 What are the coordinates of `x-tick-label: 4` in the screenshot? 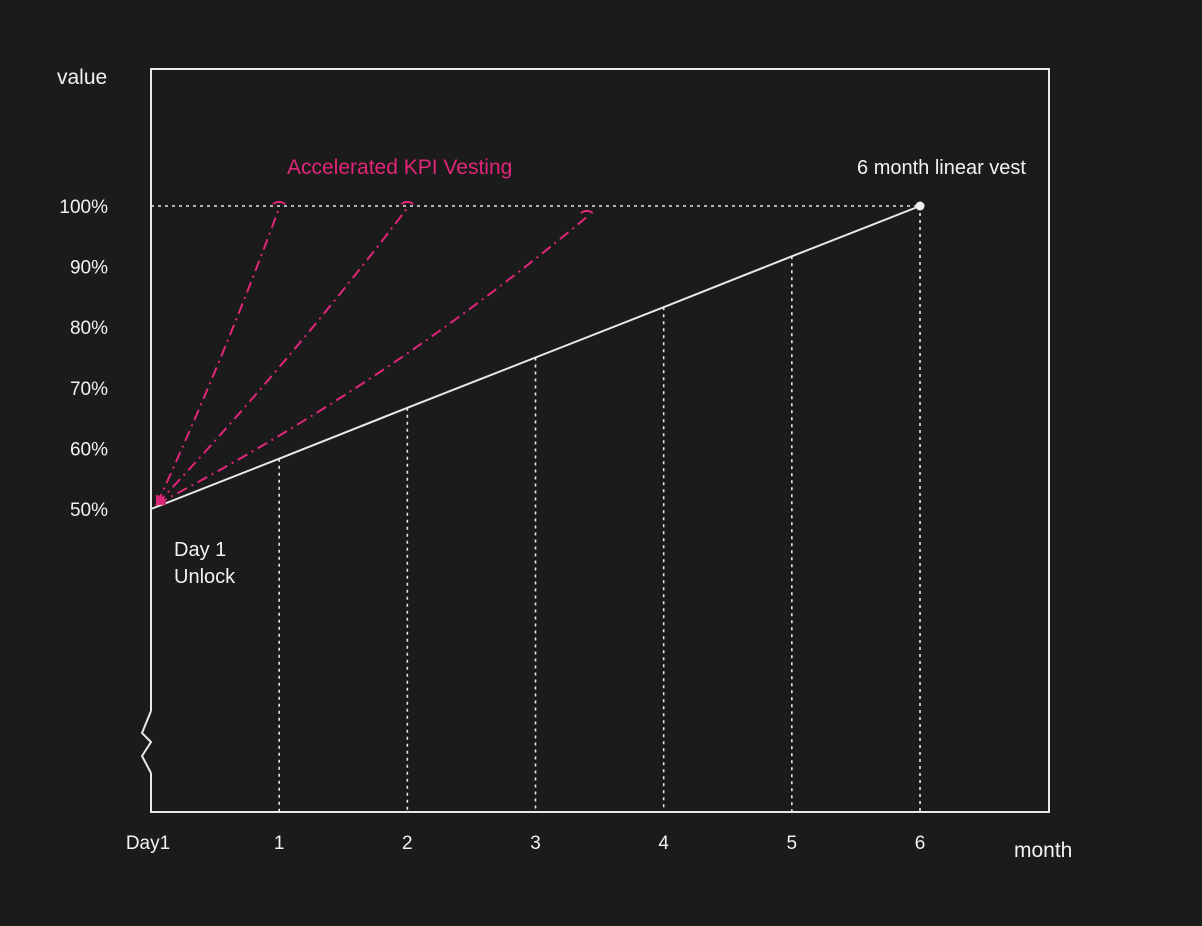 It's located at (663, 843).